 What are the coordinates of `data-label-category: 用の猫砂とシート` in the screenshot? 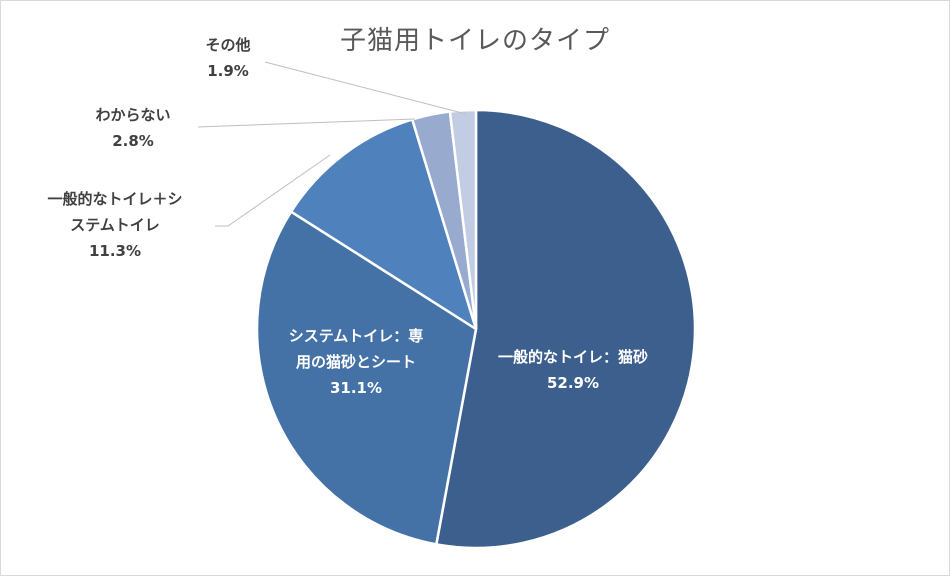 It's located at (356, 362).